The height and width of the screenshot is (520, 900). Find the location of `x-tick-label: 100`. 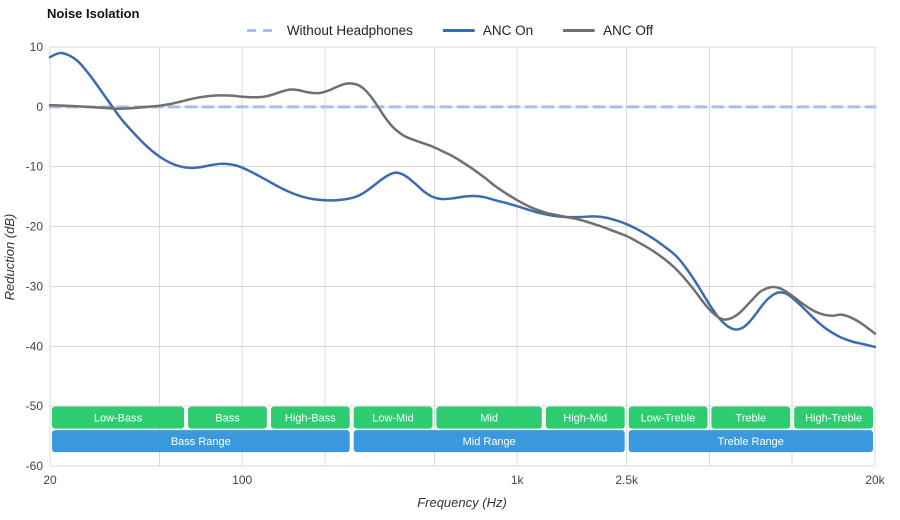

x-tick-label: 100 is located at coordinates (242, 480).